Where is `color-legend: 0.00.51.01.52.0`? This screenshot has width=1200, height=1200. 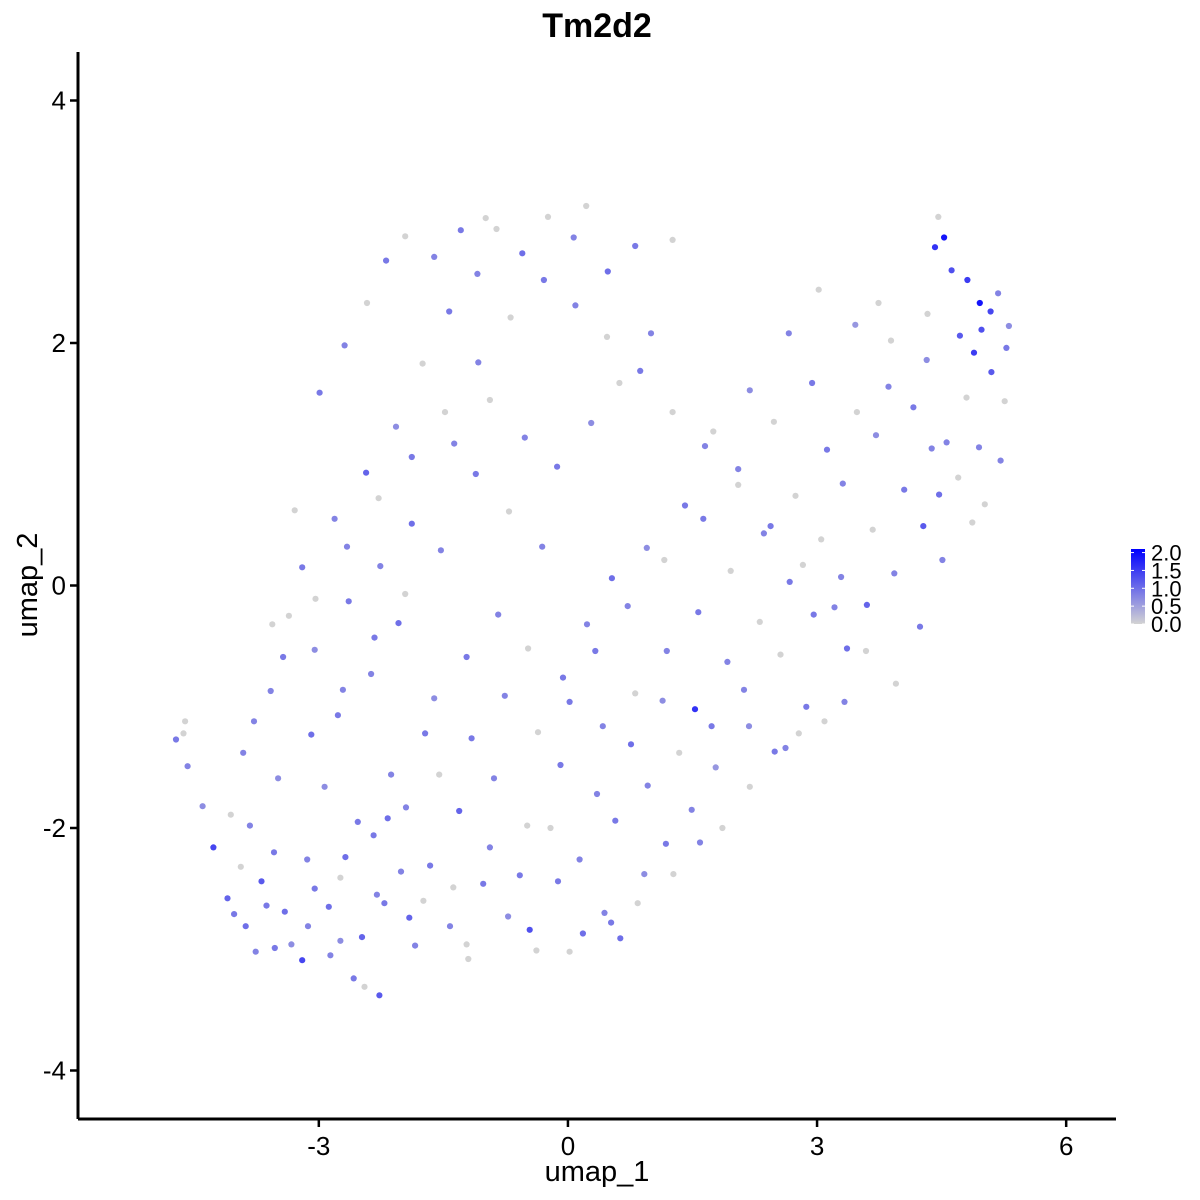
color-legend: 0.00.51.01.52.0 is located at coordinates (1156, 589).